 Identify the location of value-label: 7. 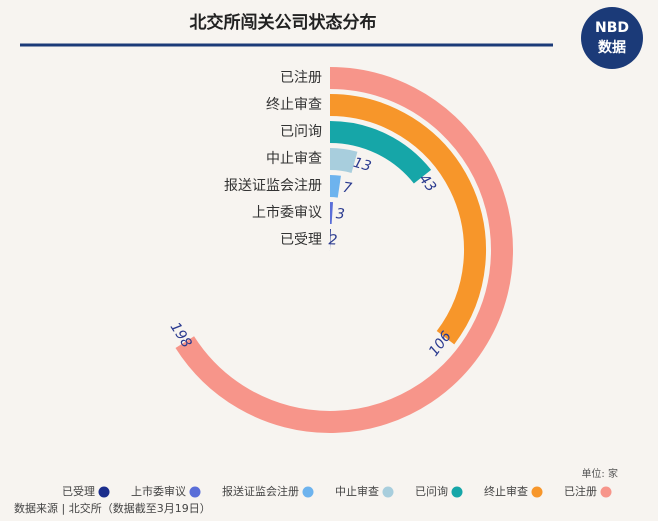
(347, 188).